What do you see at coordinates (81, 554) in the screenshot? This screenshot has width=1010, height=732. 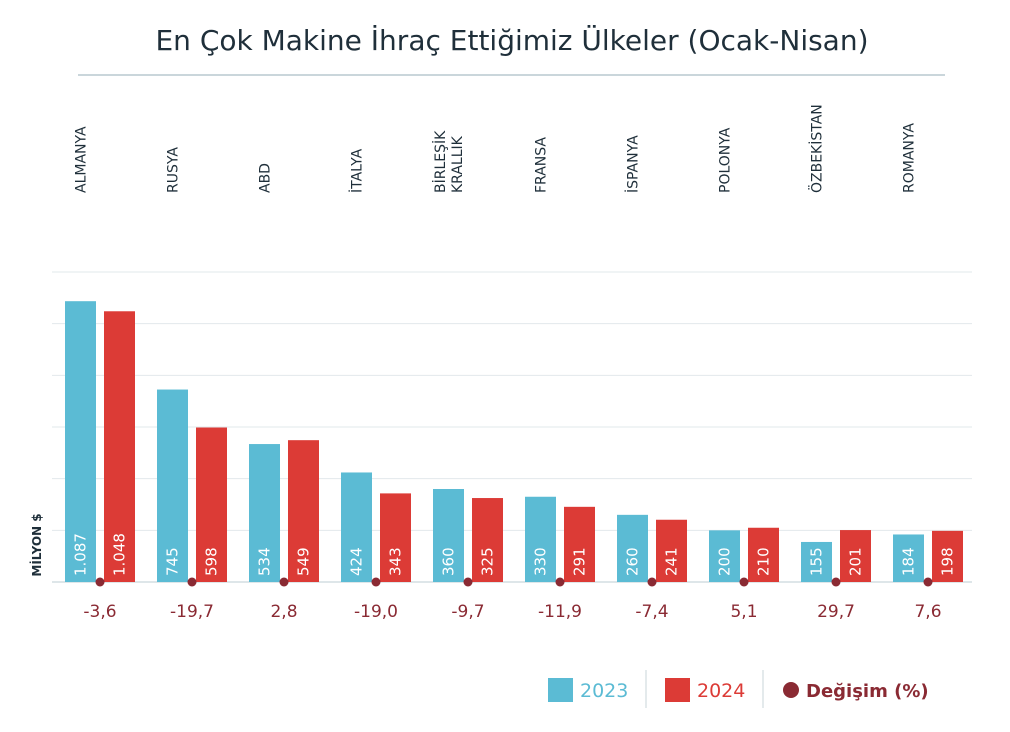 I see `bar-value-label: 1.087` at bounding box center [81, 554].